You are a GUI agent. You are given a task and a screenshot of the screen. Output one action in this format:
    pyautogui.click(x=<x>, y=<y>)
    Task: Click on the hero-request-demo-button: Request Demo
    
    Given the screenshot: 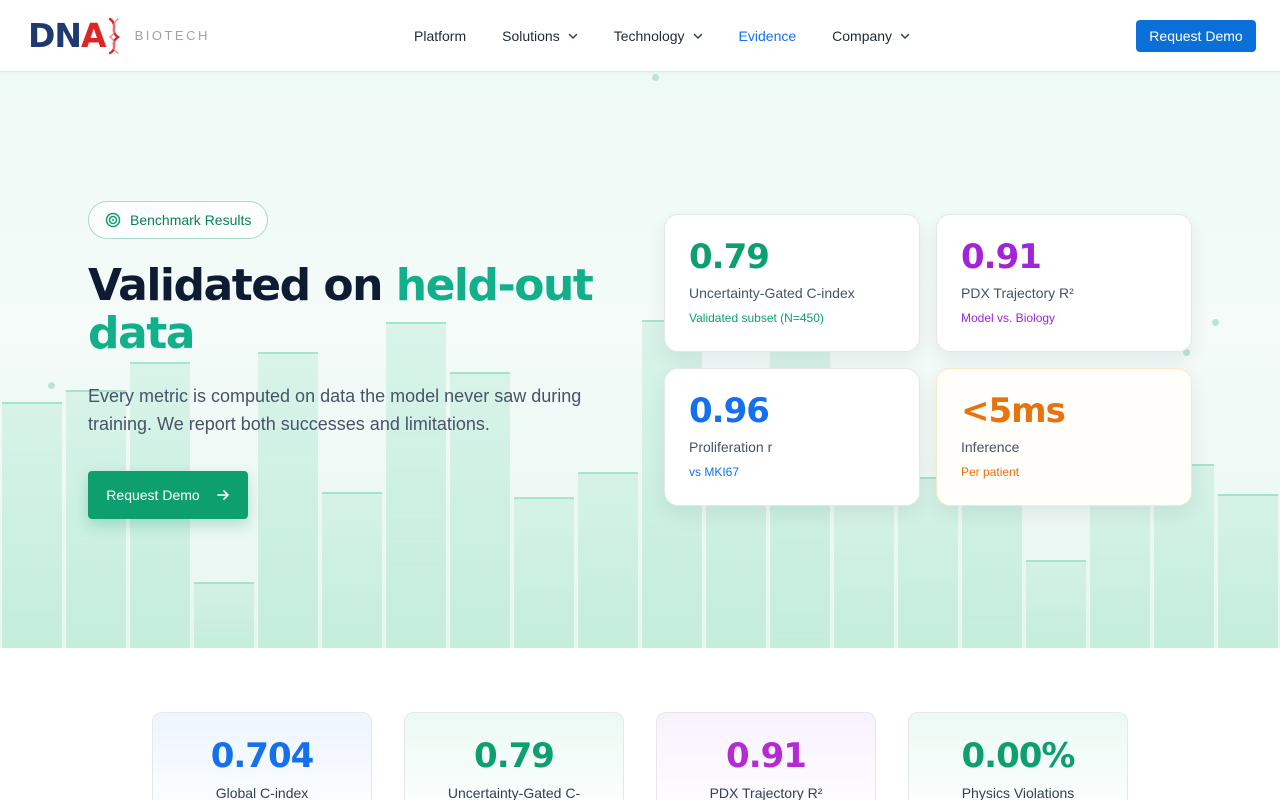 What is the action you would take?
    pyautogui.click(x=168, y=495)
    